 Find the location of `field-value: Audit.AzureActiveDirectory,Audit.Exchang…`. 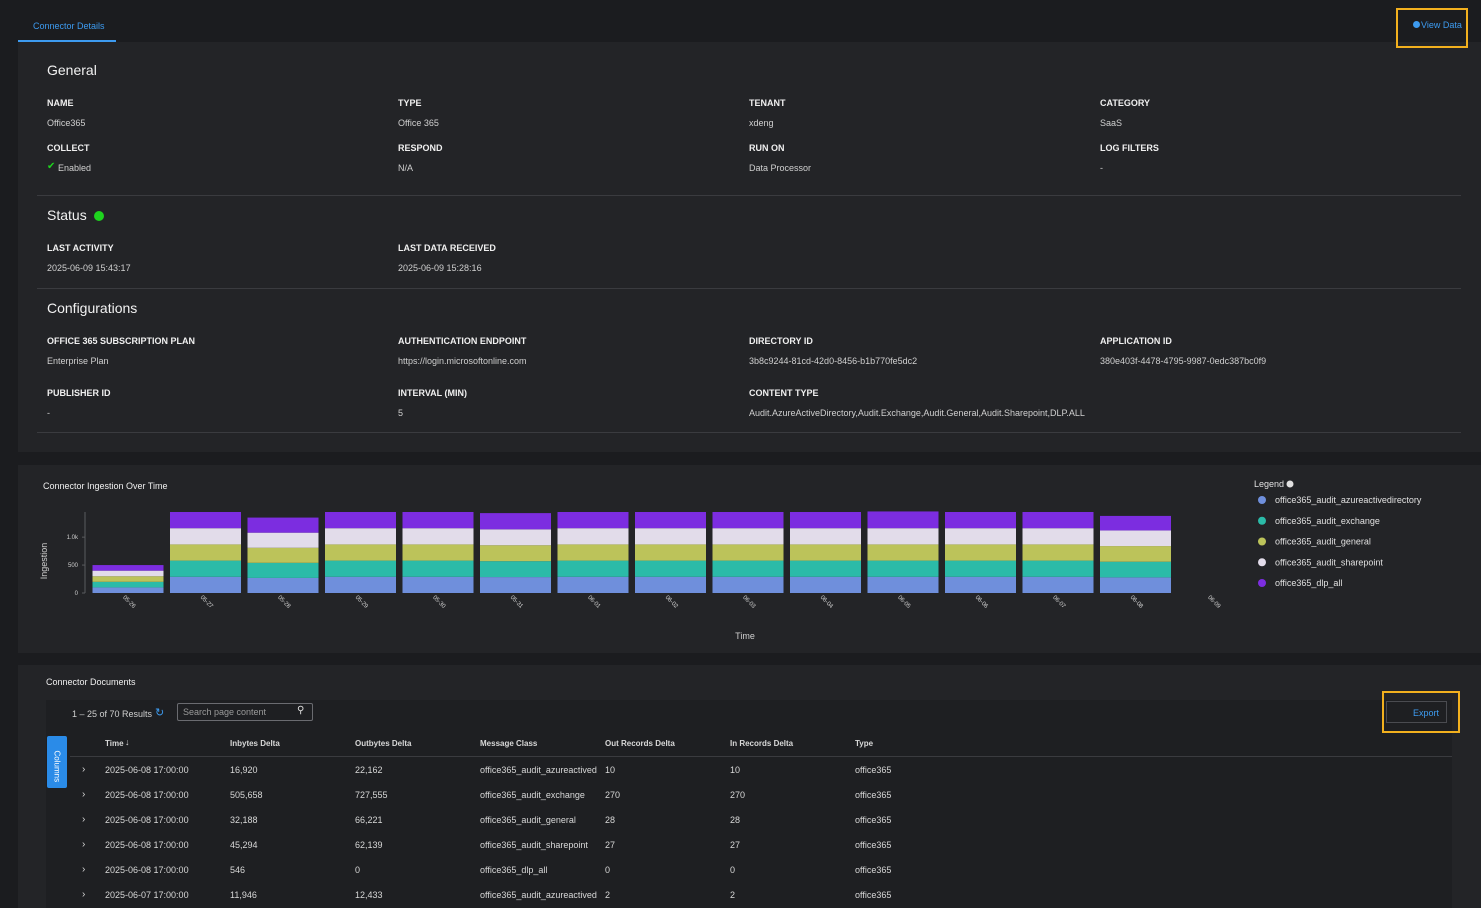

field-value: Audit.AzureActiveDirectory,Audit.Exchang… is located at coordinates (917, 413).